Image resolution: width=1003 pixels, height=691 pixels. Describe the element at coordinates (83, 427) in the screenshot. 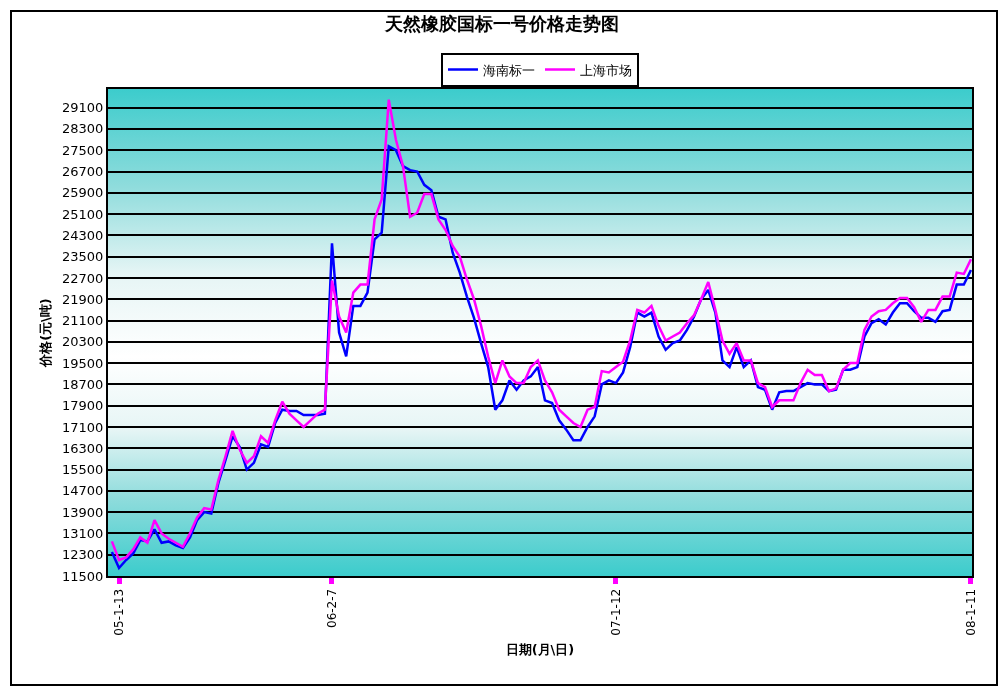

I see `y-tick-label: 17100` at that location.